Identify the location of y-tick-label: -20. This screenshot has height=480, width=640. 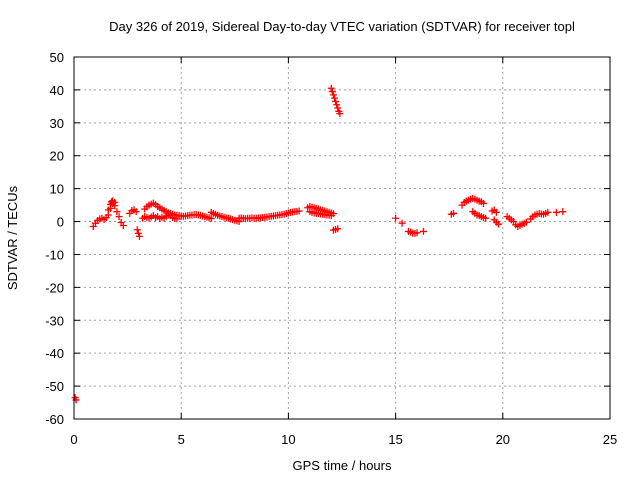
(54, 287).